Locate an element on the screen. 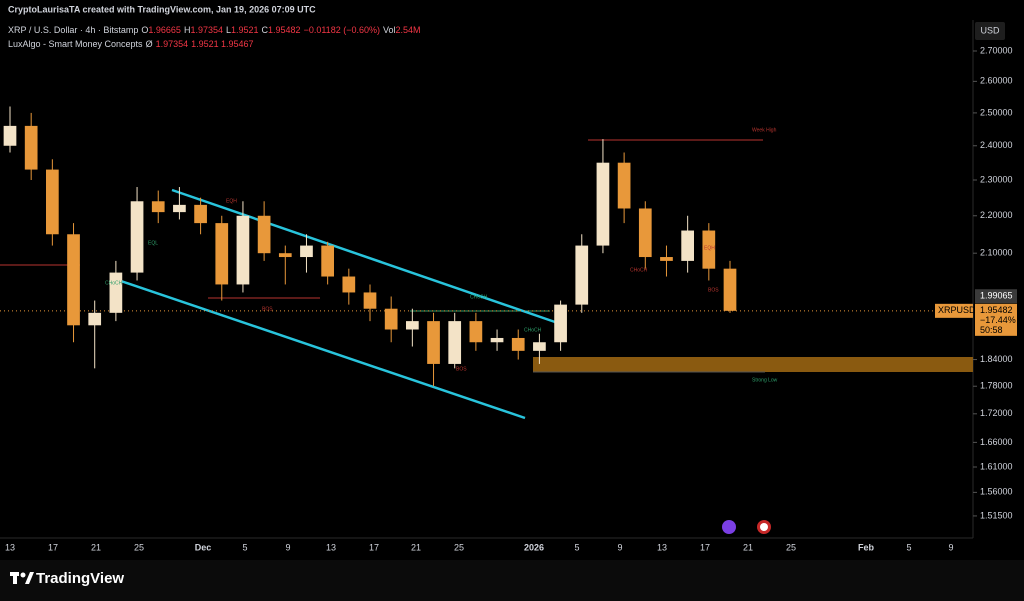  y-tick-label: 2.20000 is located at coordinates (996, 215).